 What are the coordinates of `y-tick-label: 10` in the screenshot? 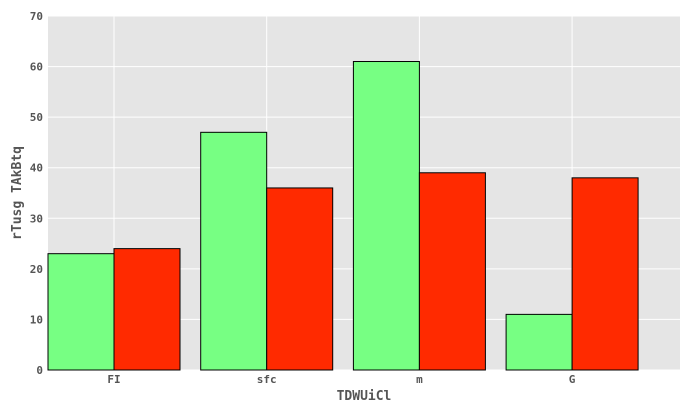 It's located at (36, 319).